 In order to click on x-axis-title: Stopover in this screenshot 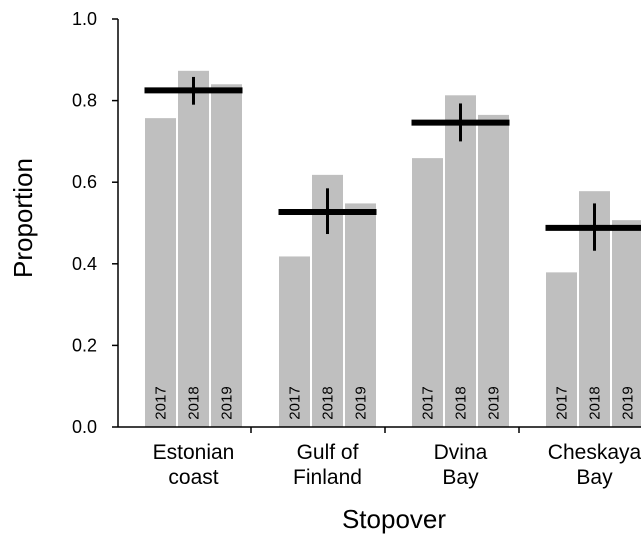, I will do `click(394, 519)`.